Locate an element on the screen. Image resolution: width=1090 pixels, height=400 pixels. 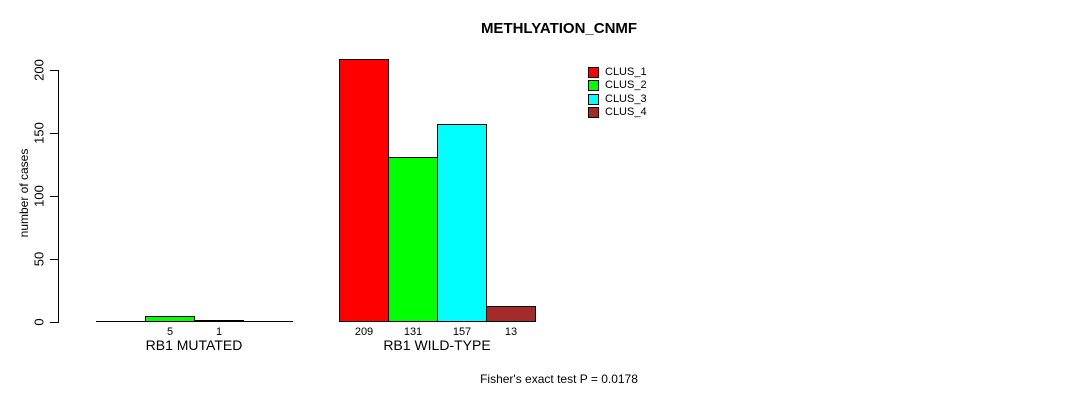
legend-item: CLUS_3 is located at coordinates (617, 99).